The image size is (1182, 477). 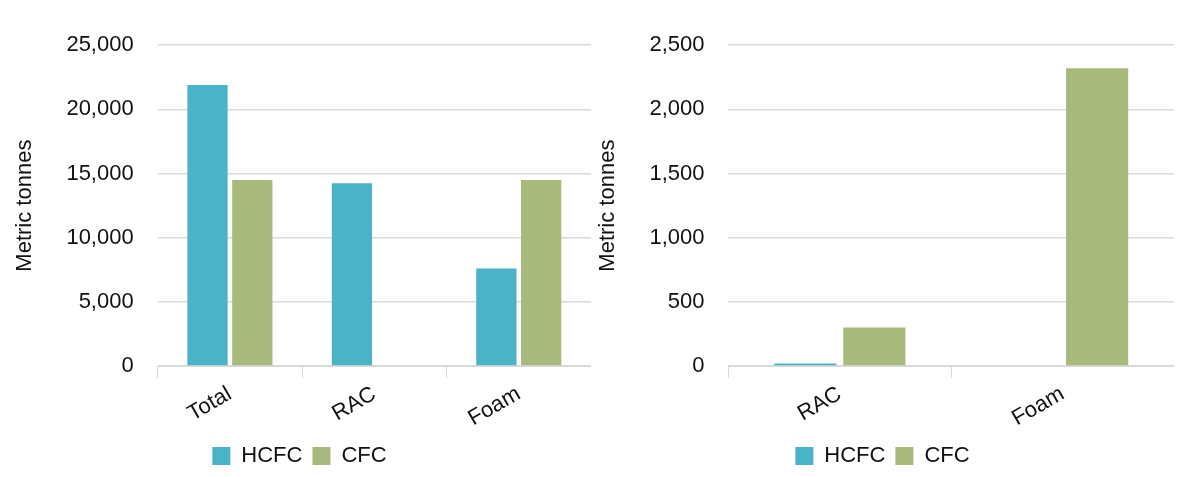 What do you see at coordinates (677, 172) in the screenshot?
I see `y-tick-label: 1,500` at bounding box center [677, 172].